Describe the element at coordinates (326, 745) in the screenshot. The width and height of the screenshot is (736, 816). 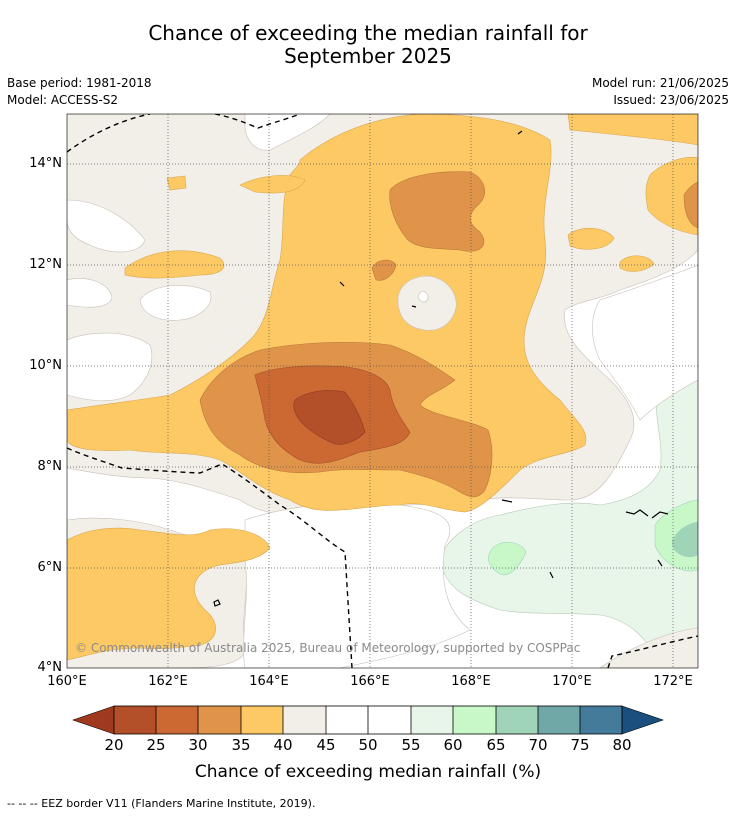
I see `cb-tick-45: 45` at that location.